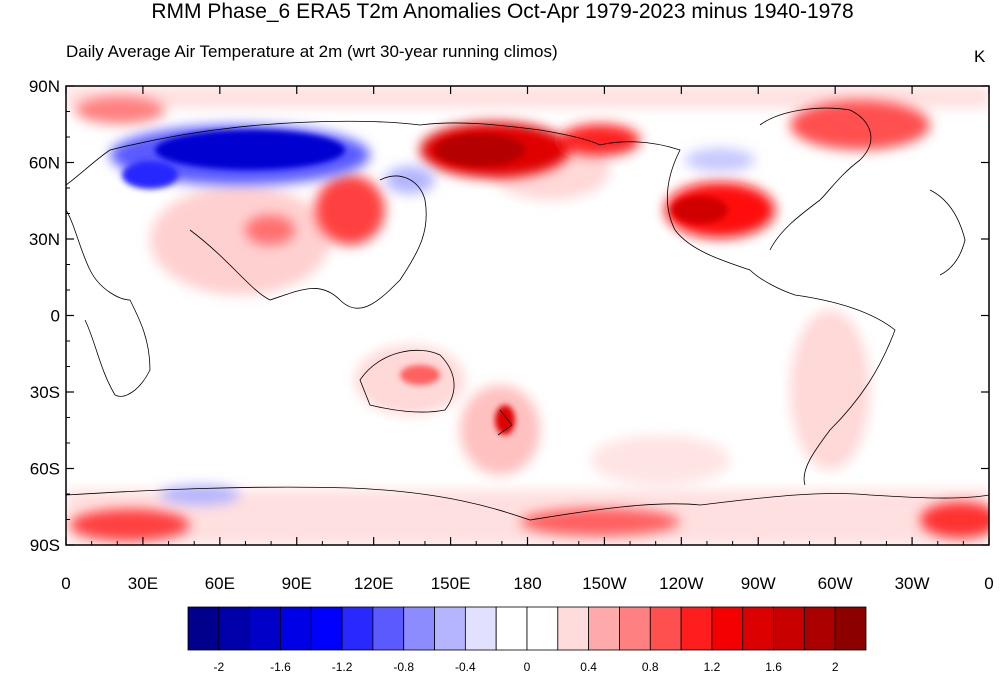 This screenshot has width=1005, height=676. I want to click on colorbar-label: 1.6, so click(773, 667).